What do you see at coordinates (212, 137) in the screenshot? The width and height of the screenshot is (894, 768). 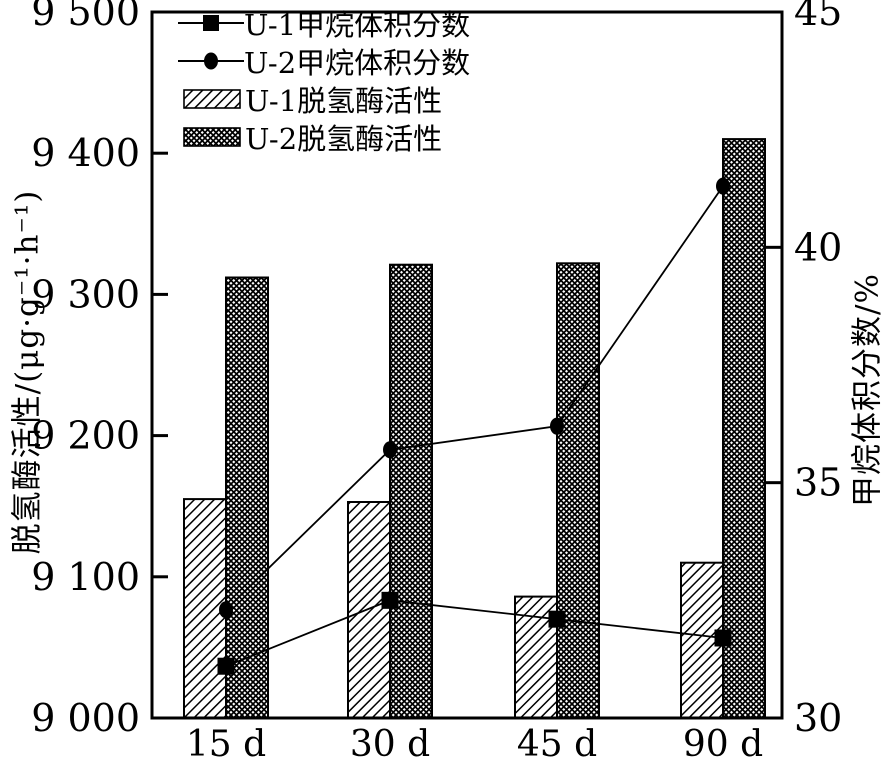 I see `cross-hatch-swatch-icon` at bounding box center [212, 137].